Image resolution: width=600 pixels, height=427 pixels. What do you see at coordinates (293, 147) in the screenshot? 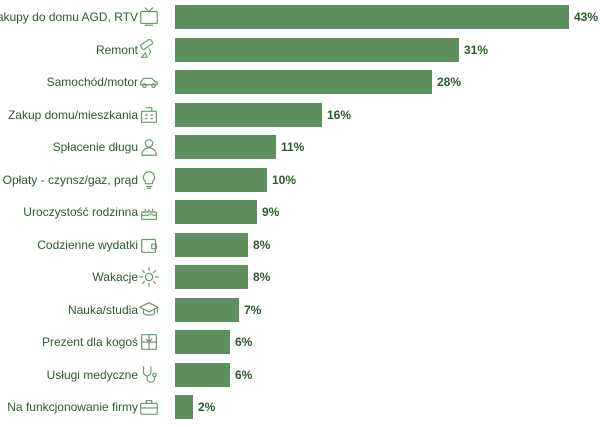
I see `value-label: 11%` at bounding box center [293, 147].